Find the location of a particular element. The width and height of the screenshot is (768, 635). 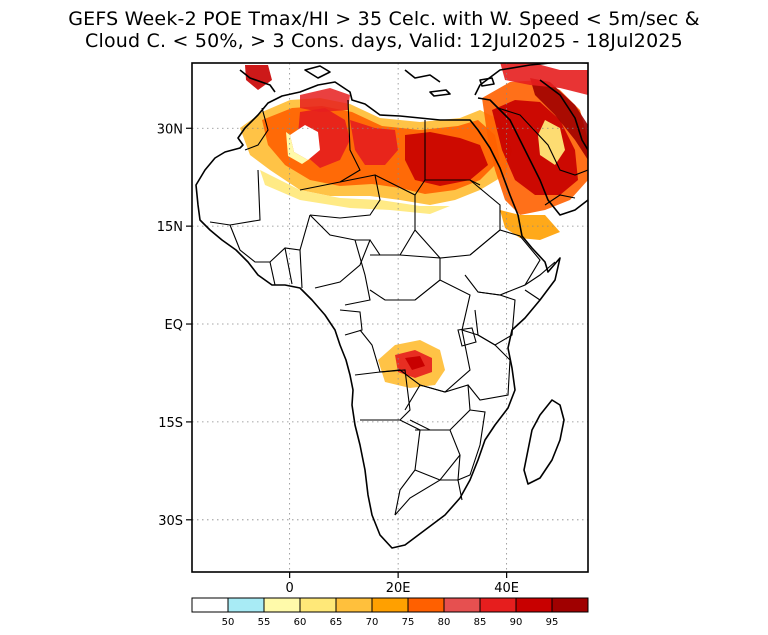

border-algeria-libya is located at coordinates (350, 141).